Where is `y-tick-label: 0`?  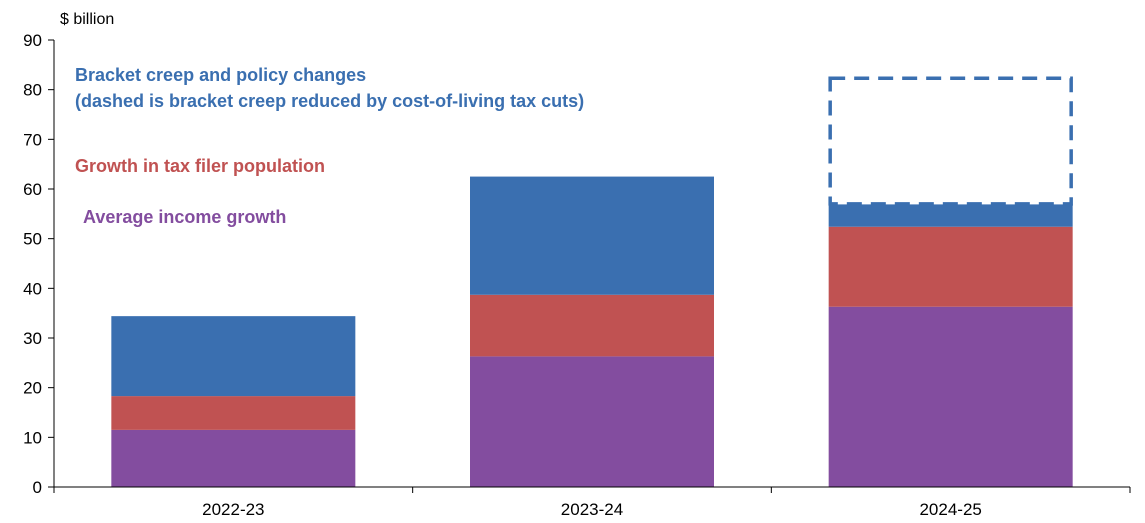
y-tick-label: 0 is located at coordinates (37, 487).